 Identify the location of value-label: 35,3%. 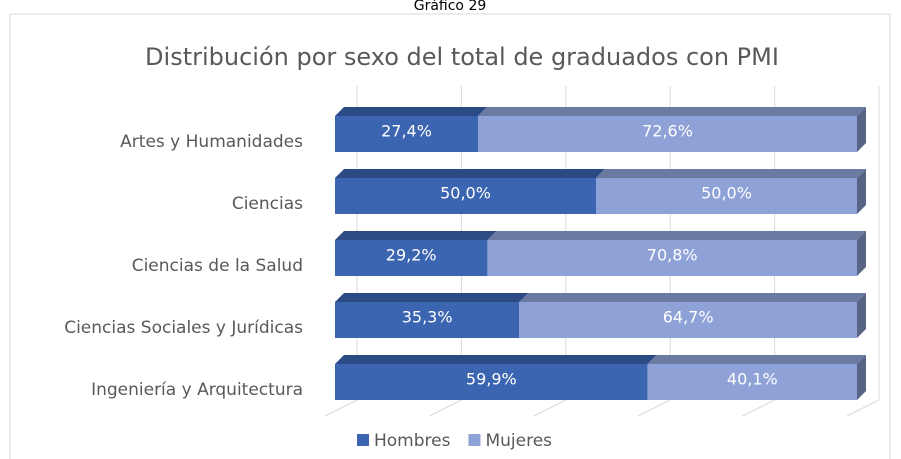
(427, 317).